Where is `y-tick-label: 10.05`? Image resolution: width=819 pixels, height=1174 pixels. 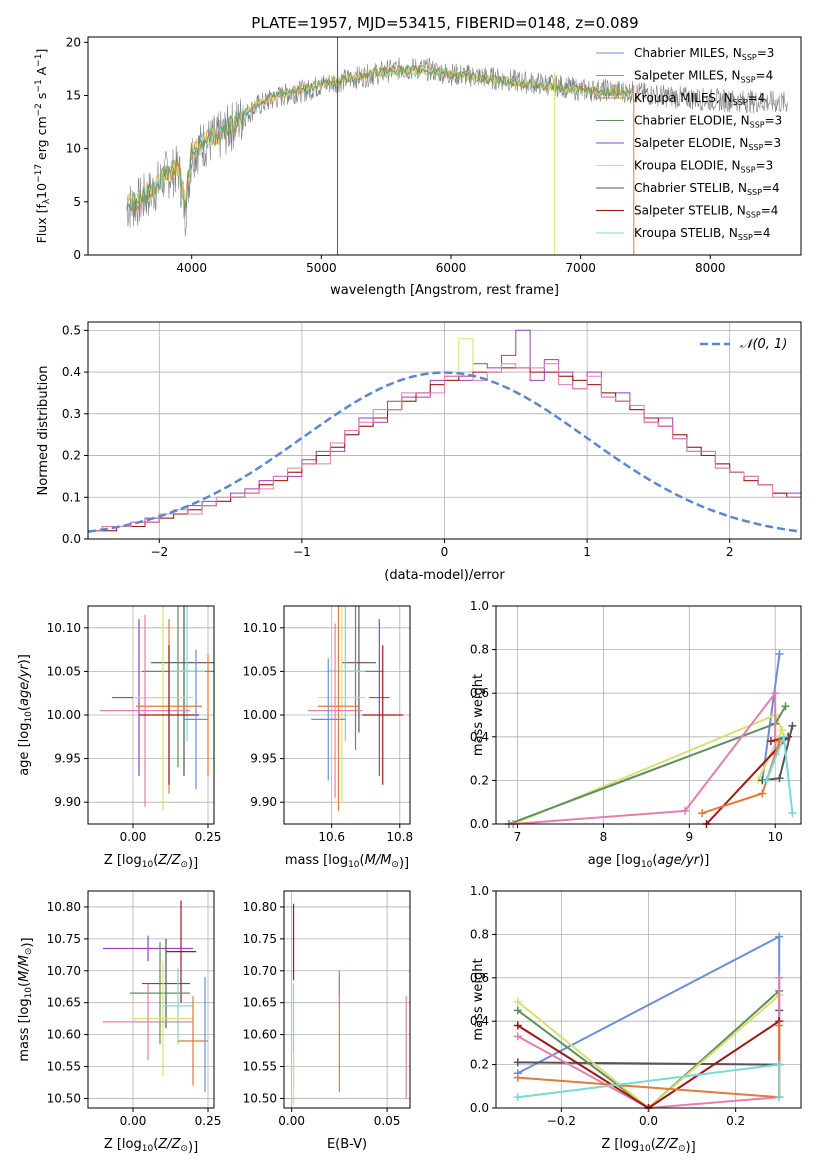 y-tick-label: 10.05 is located at coordinates (260, 671).